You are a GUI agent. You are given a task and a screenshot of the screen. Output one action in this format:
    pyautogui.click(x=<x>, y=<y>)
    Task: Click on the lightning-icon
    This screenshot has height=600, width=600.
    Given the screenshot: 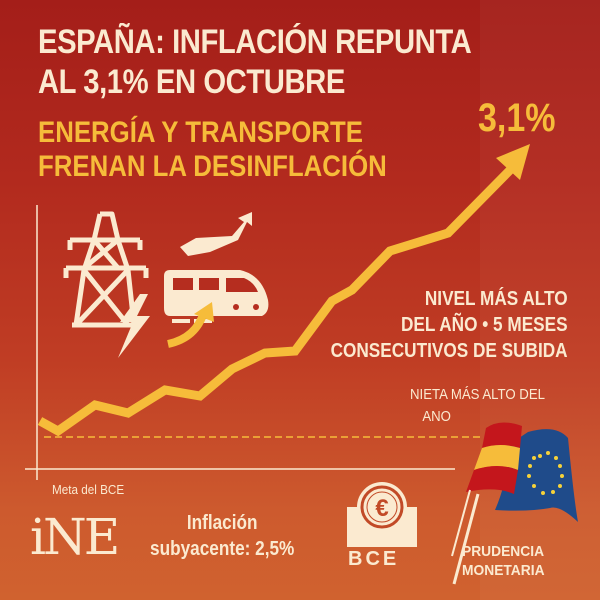 What is the action you would take?
    pyautogui.click(x=134, y=326)
    